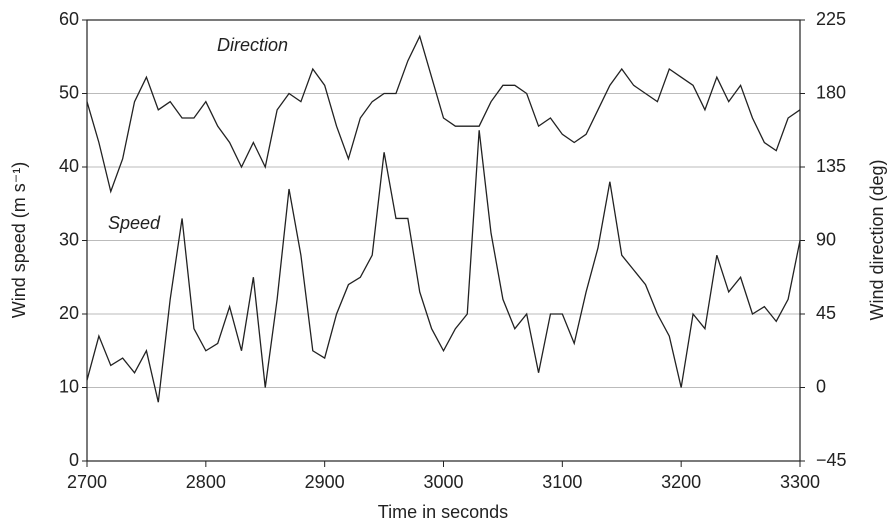 This screenshot has height=531, width=893. What do you see at coordinates (831, 19) in the screenshot?
I see `y2-tick-label: 225` at bounding box center [831, 19].